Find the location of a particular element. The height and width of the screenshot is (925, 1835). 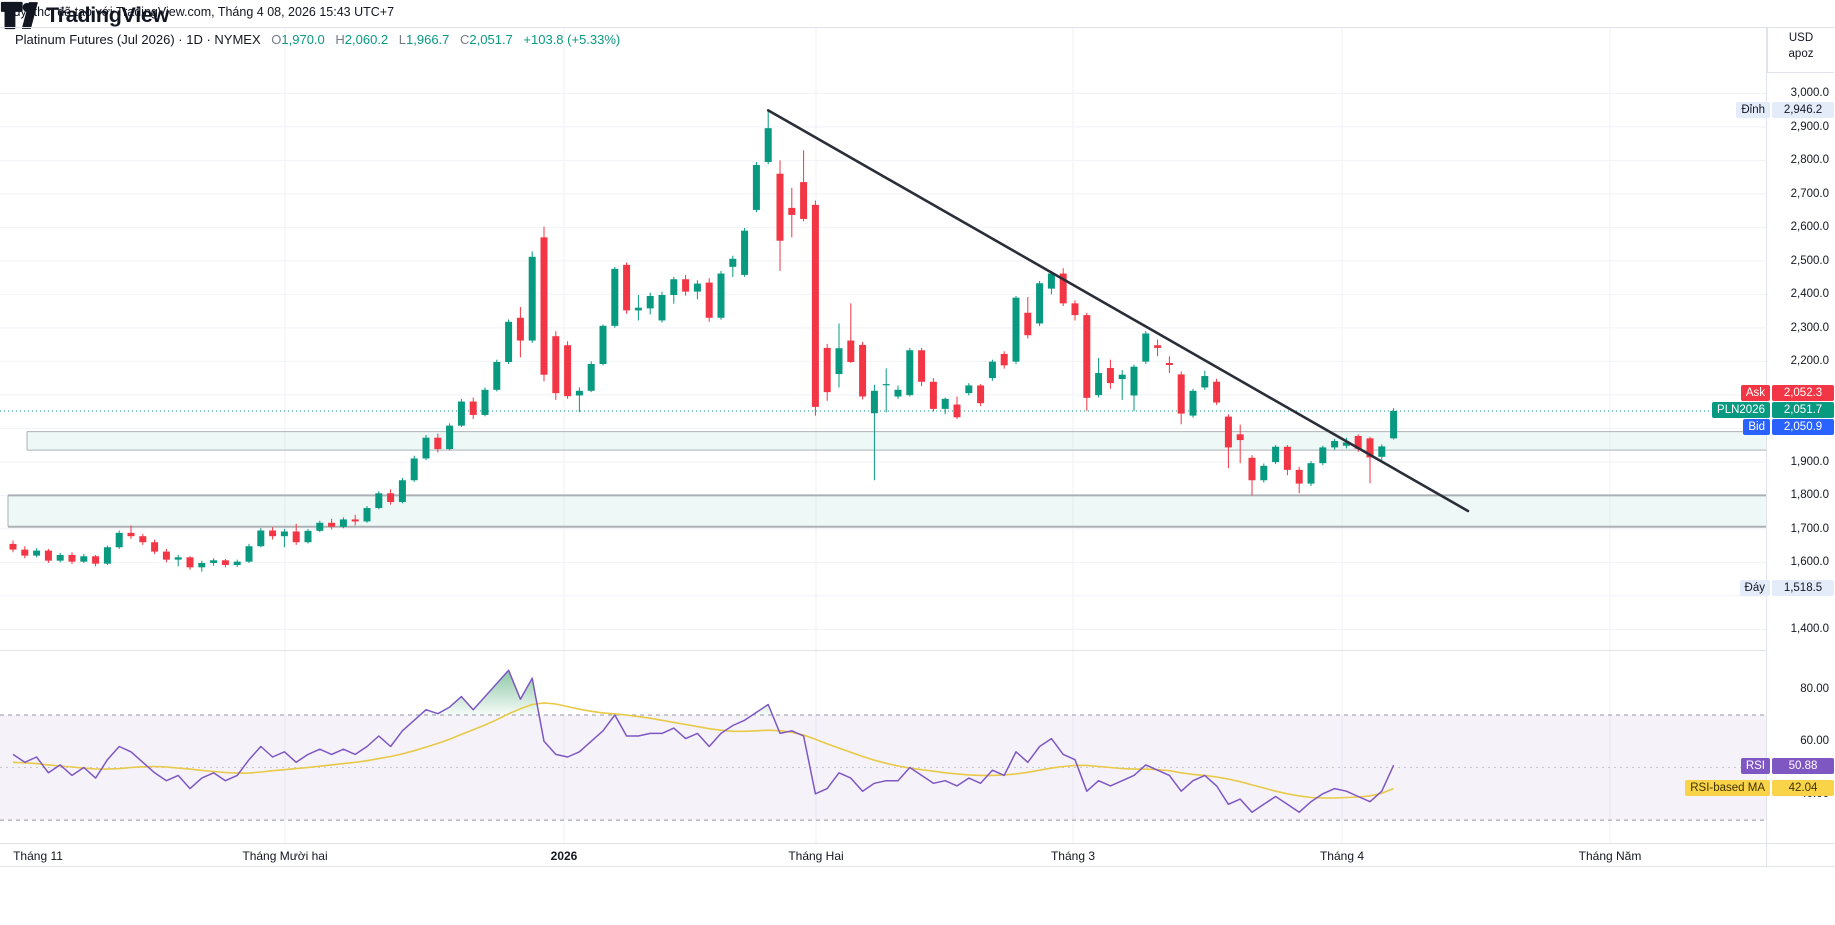

price-tick: 2,900.0 is located at coordinates (1809, 126).